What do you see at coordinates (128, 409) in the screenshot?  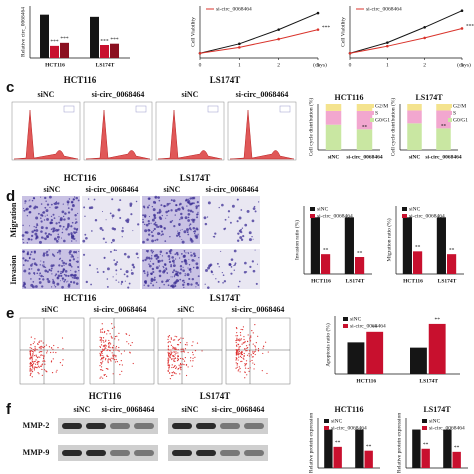 I see `condition: si-circ_0068464` at bounding box center [128, 409].